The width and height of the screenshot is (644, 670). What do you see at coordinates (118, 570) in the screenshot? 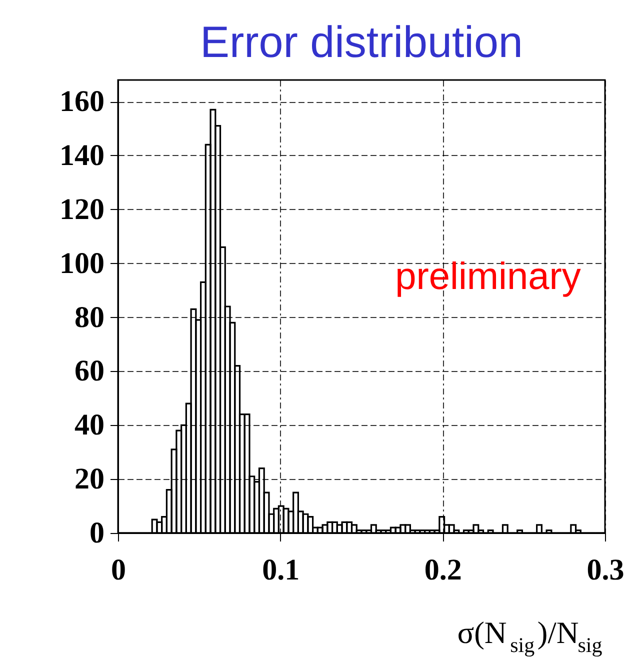
I see `x-tick-label: 0` at bounding box center [118, 570].